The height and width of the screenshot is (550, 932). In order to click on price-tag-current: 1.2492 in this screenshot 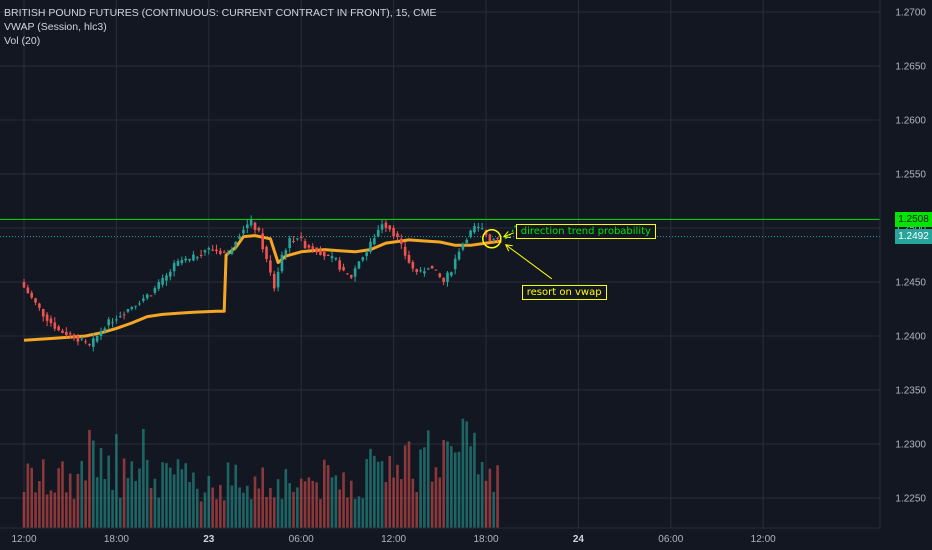, I will do `click(913, 237)`.